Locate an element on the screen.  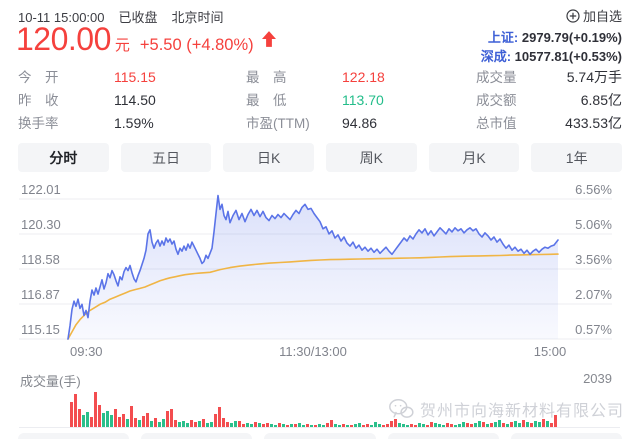
up-arrow-icon is located at coordinates (268, 41).